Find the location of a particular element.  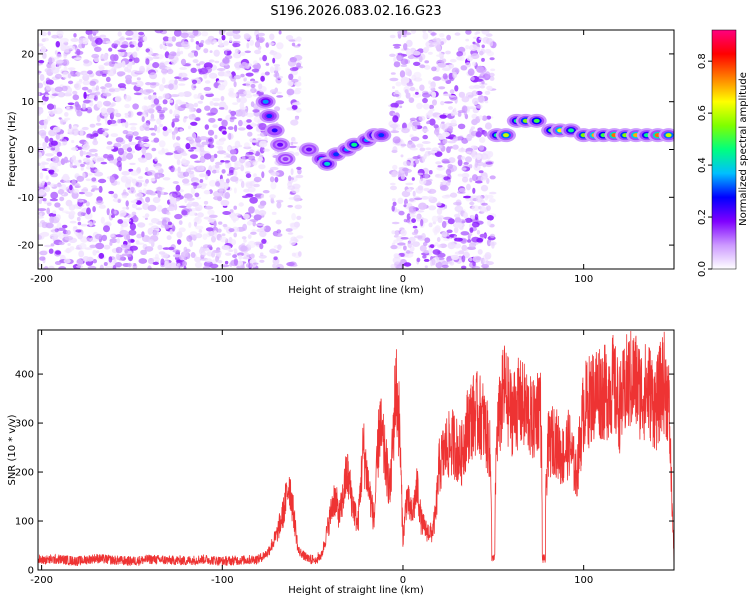

y-tick-label: 100 is located at coordinates (24, 522).